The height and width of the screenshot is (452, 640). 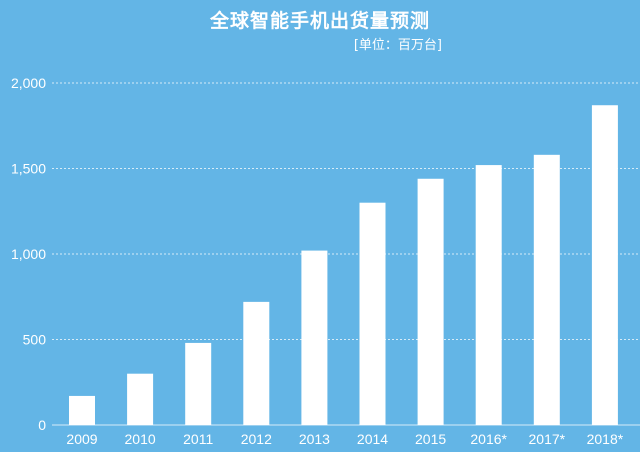 I want to click on bar-2010, so click(x=140, y=399).